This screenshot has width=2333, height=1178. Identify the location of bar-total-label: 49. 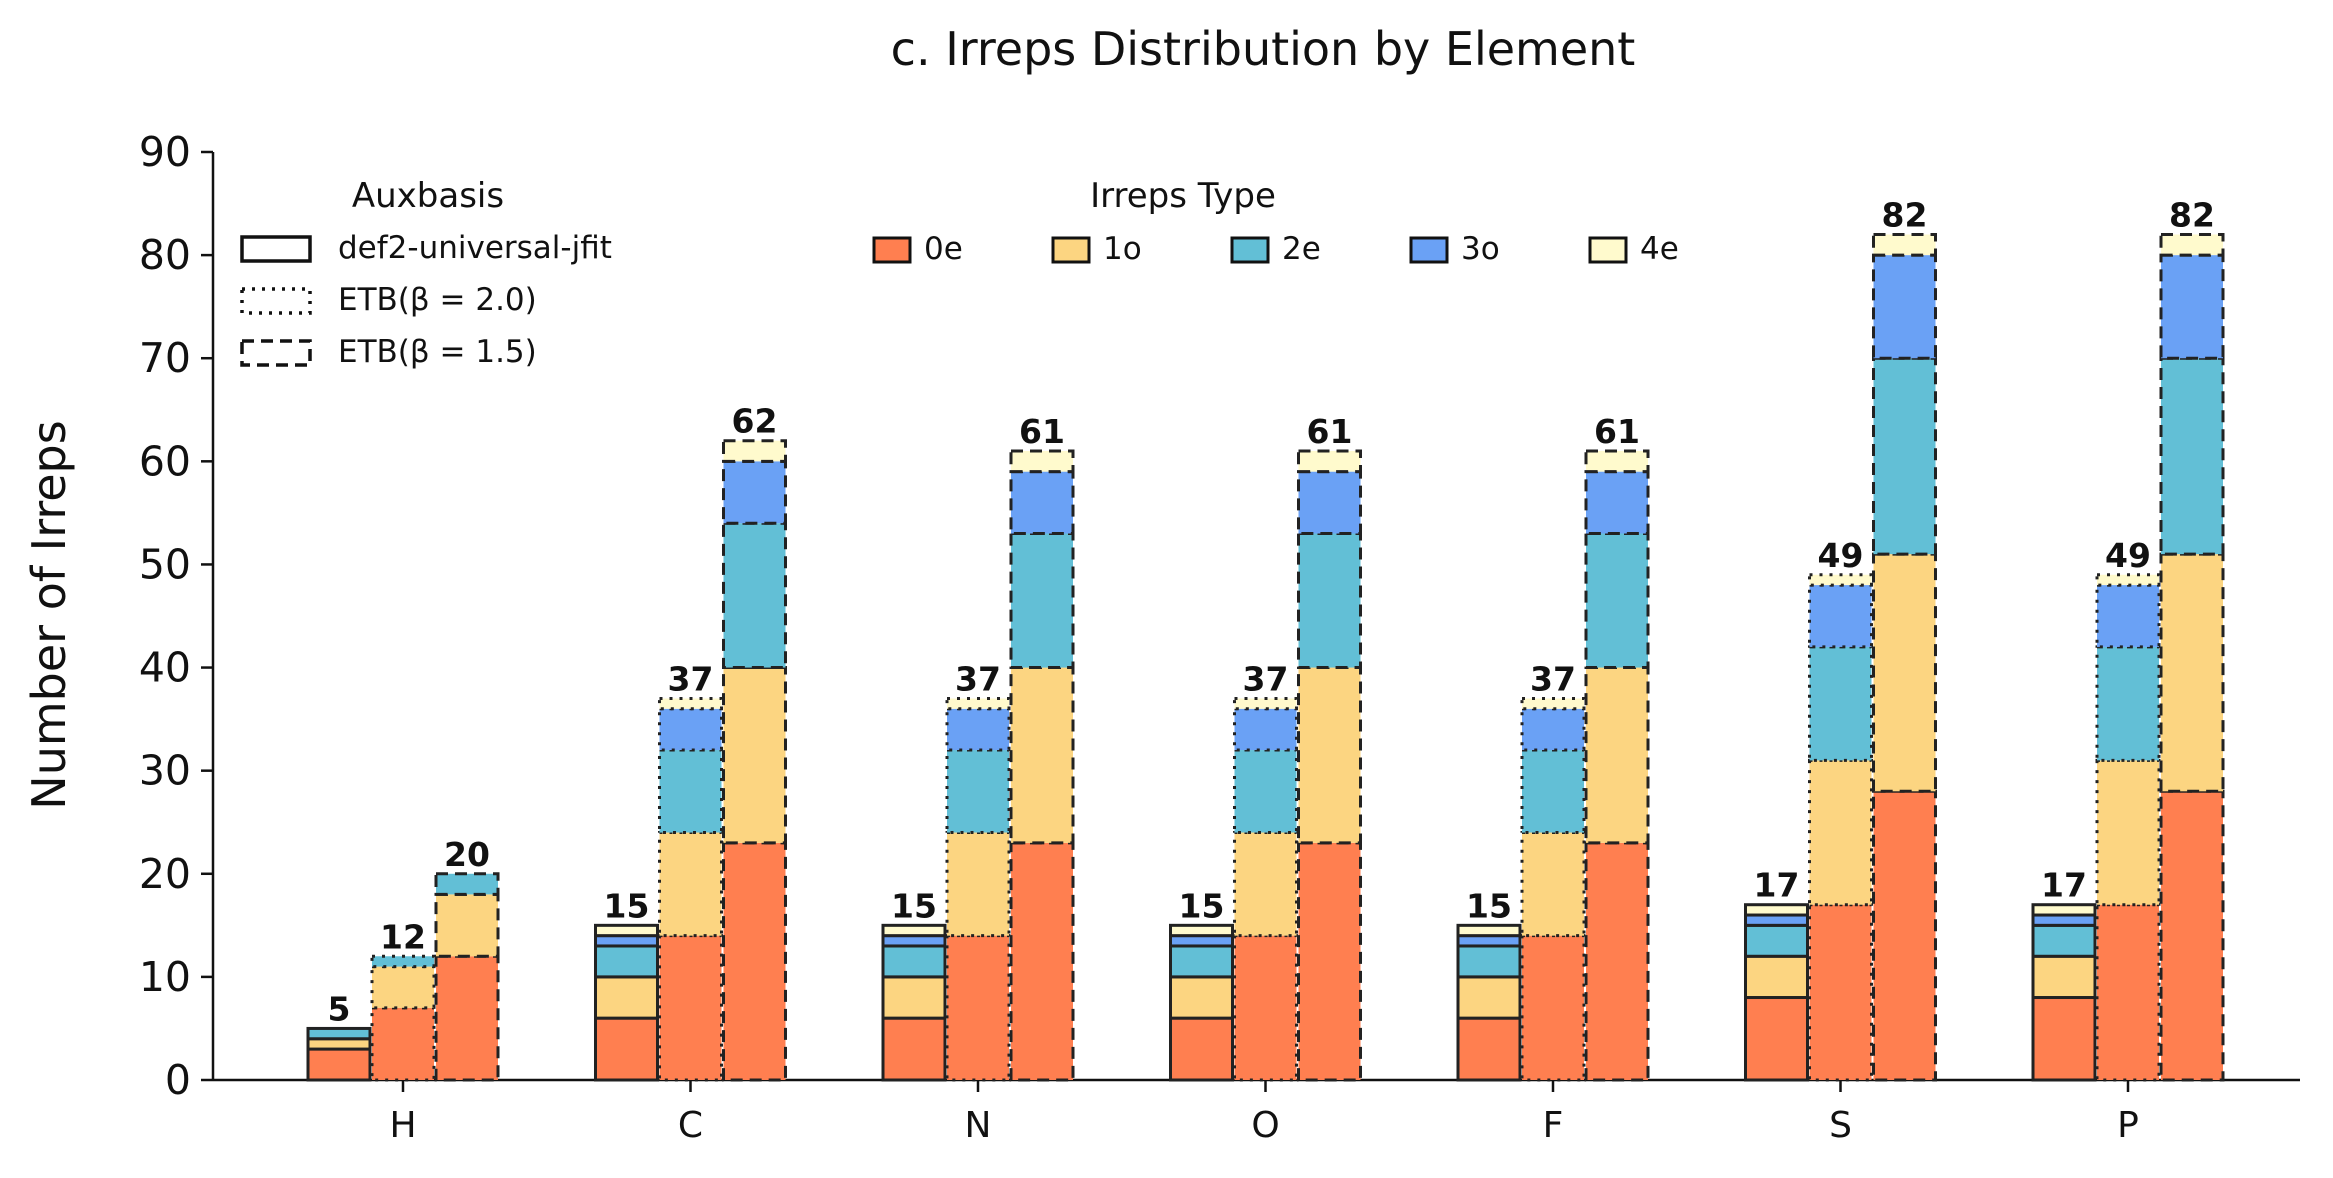
(2128, 555).